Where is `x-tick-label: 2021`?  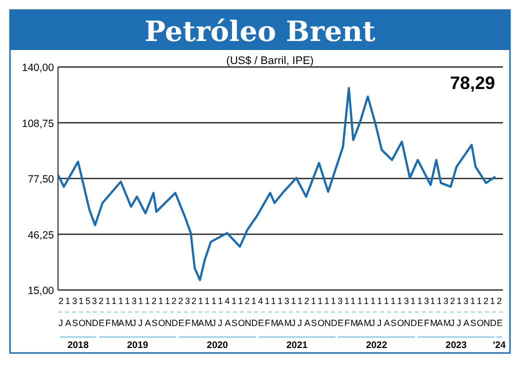 x-tick-label: 2021 is located at coordinates (297, 345).